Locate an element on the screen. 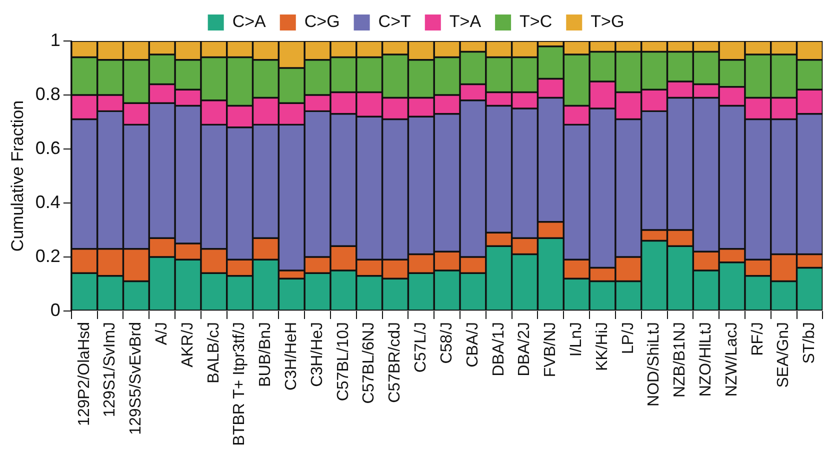  x-tick-label: SEA/GnJ is located at coordinates (783, 355).